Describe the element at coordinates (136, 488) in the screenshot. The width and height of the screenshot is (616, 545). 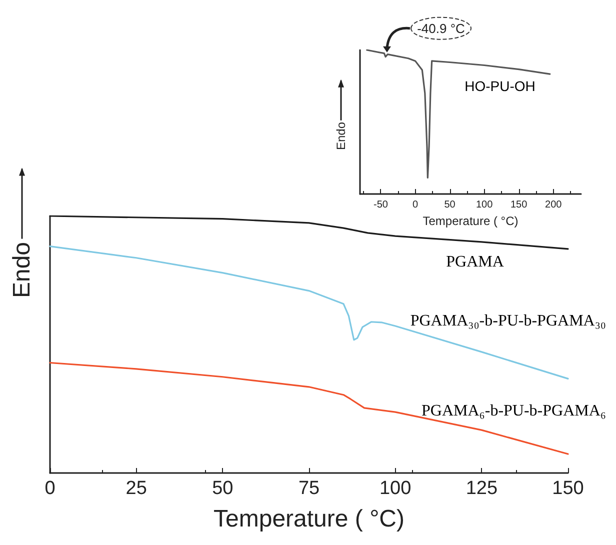
I see `x-tick-label: 25` at that location.